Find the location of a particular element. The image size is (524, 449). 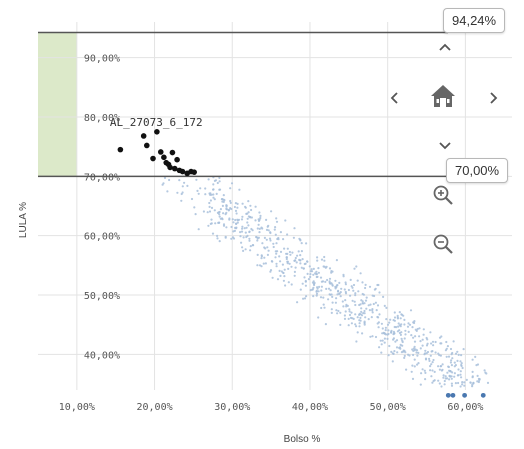

pan-up-button is located at coordinates (445, 47).